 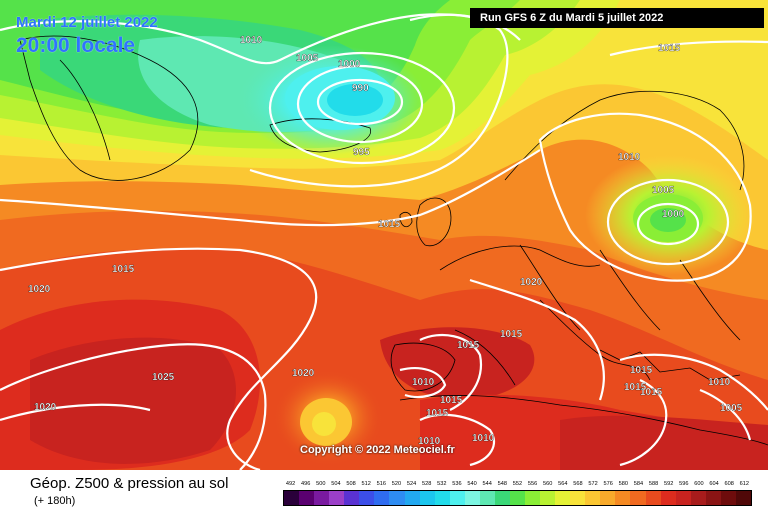 I want to click on legend-value: 552, so click(x=517, y=484).